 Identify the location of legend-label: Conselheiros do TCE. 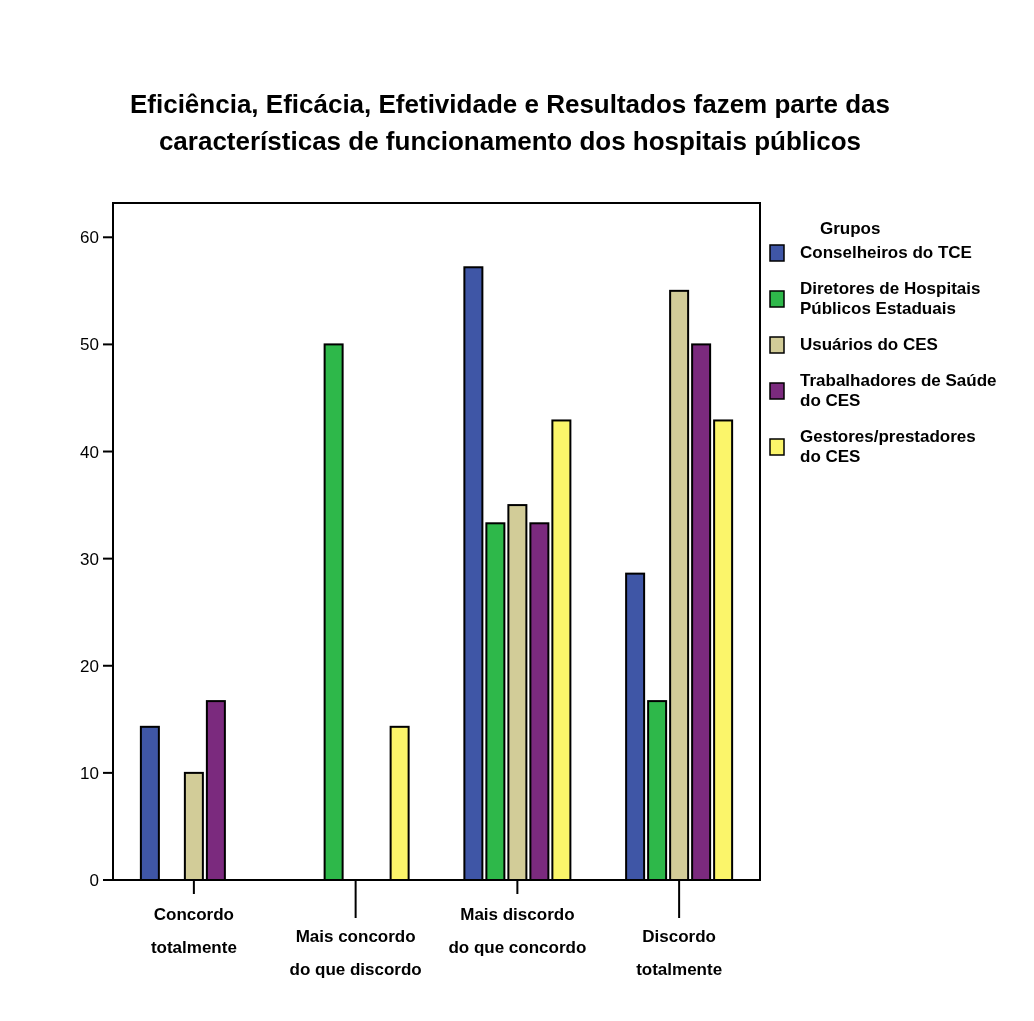
(886, 252).